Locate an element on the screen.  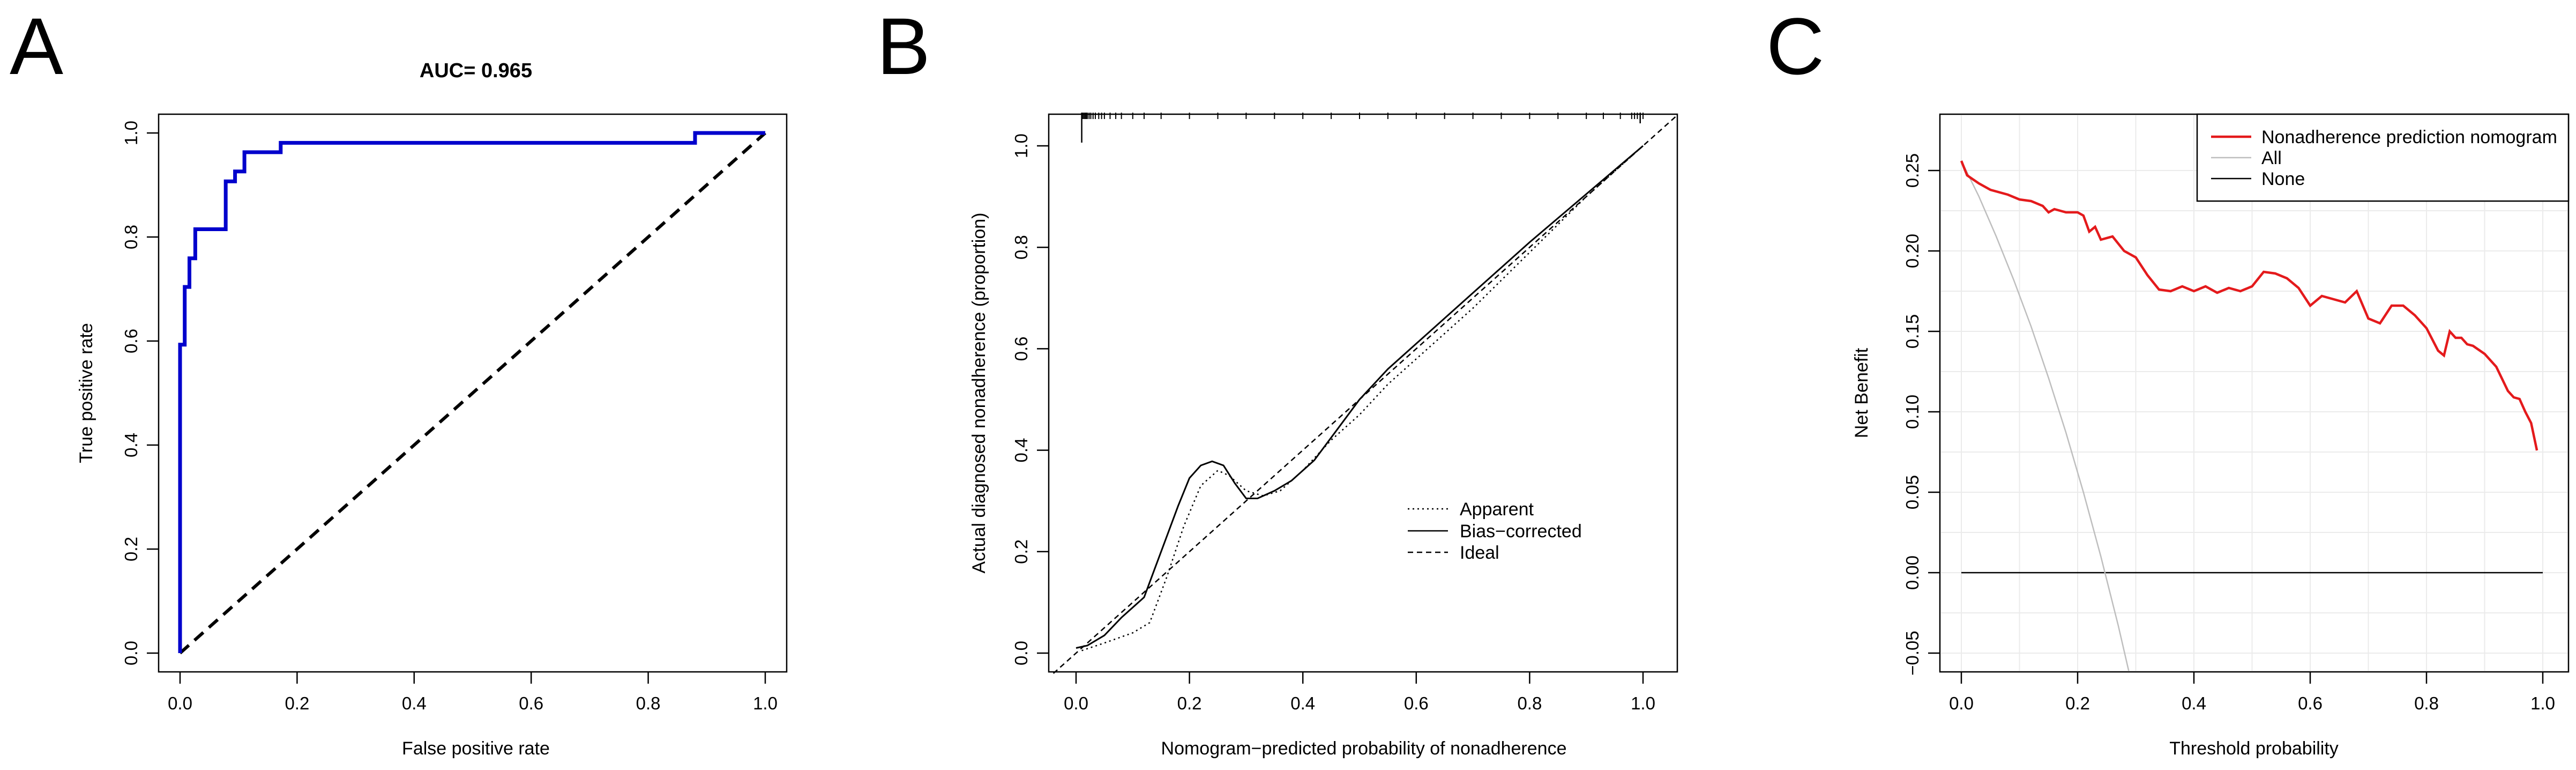
y-tick-label: 0.15 is located at coordinates (1912, 331).